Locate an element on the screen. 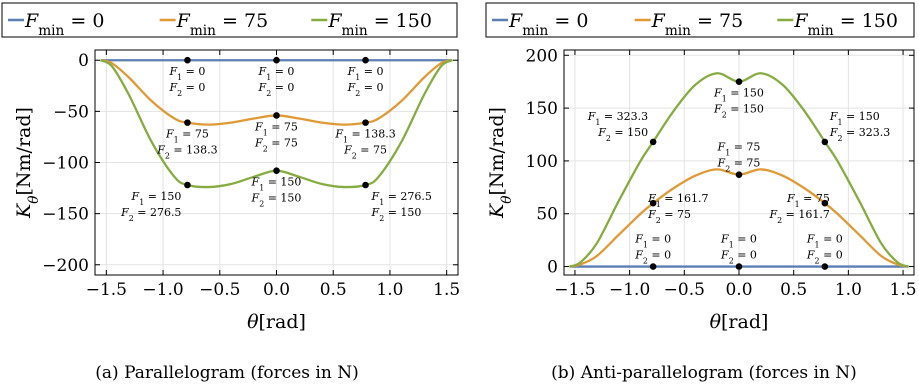 This screenshot has width=919, height=385. y-tick-label: −150 is located at coordinates (65, 215).